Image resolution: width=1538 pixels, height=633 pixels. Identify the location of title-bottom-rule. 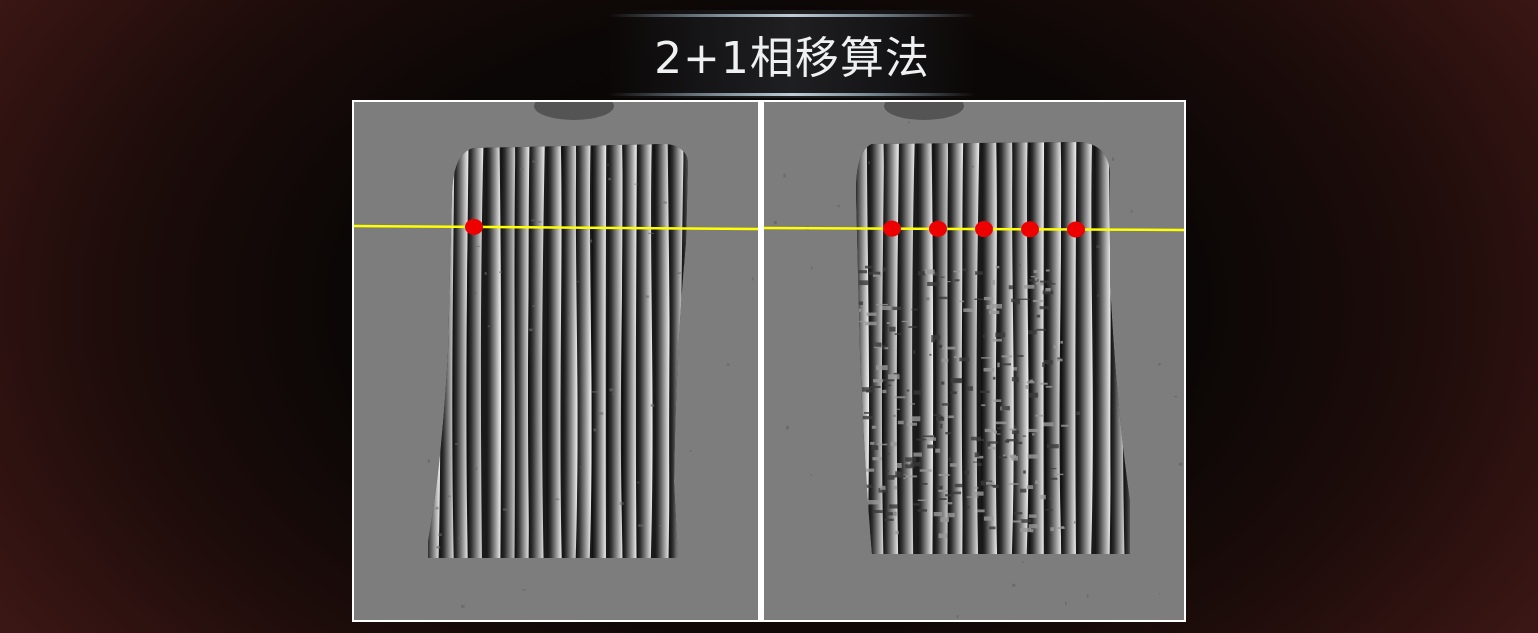
(792, 94).